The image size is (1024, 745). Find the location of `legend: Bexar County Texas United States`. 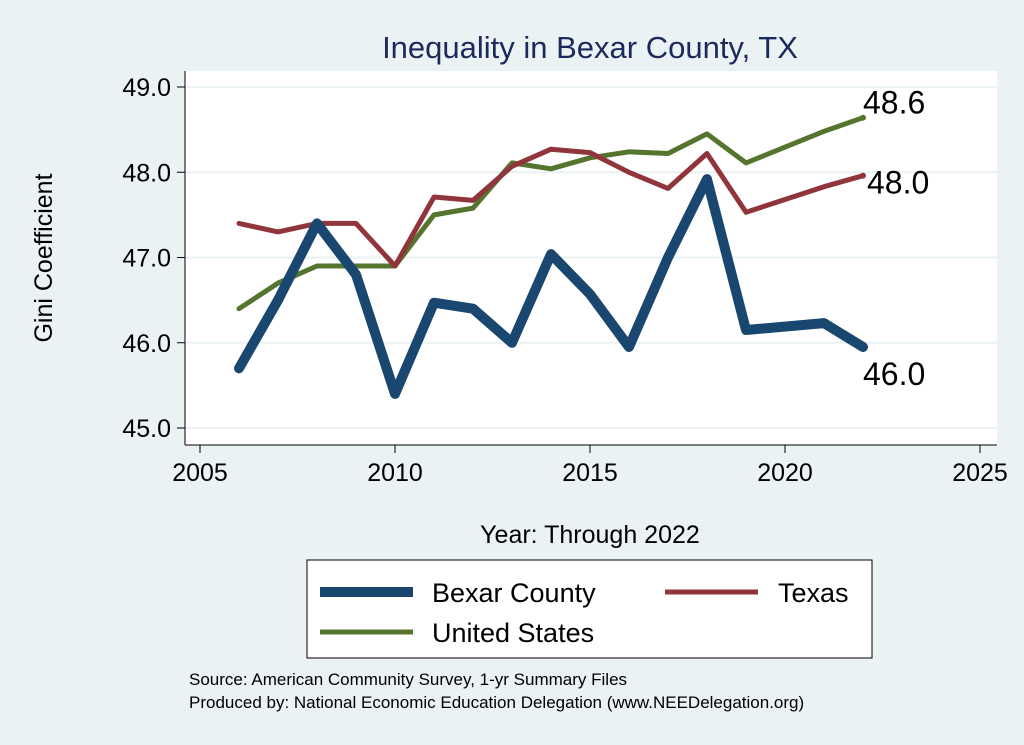

legend: Bexar County Texas United States is located at coordinates (589, 609).